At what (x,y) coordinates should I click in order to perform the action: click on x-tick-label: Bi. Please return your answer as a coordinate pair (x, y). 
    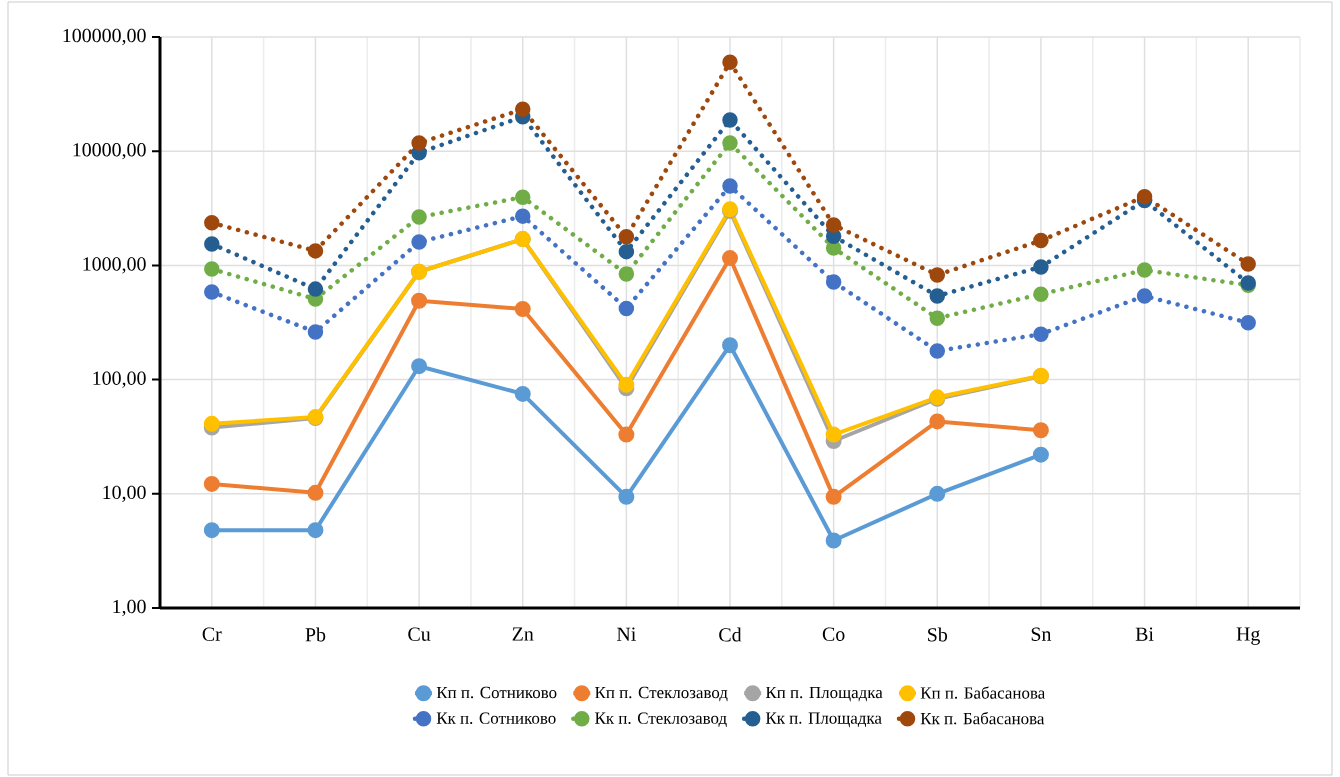
    Looking at the image, I should click on (1144, 634).